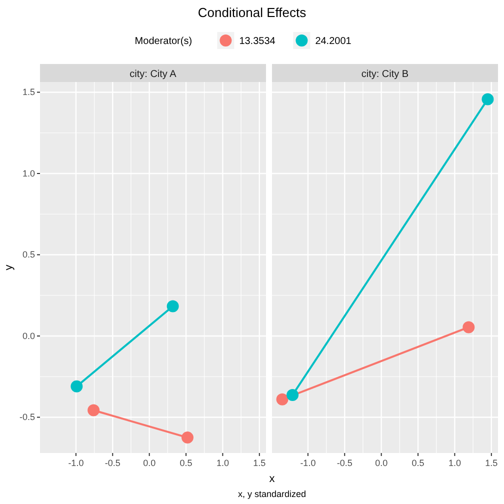 The height and width of the screenshot is (504, 504). Describe the element at coordinates (272, 494) in the screenshot. I see `text: x, y standardized` at that location.